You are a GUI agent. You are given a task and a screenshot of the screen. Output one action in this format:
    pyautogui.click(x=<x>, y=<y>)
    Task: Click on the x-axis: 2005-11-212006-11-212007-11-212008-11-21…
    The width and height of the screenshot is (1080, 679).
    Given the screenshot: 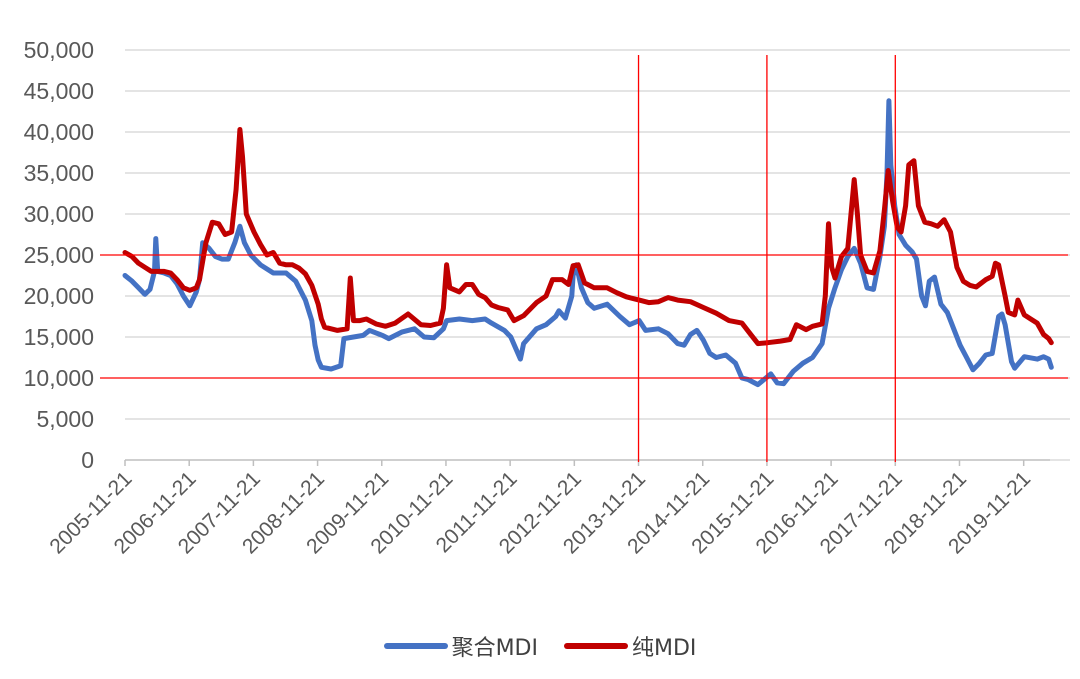 What is the action you would take?
    pyautogui.click(x=547, y=508)
    